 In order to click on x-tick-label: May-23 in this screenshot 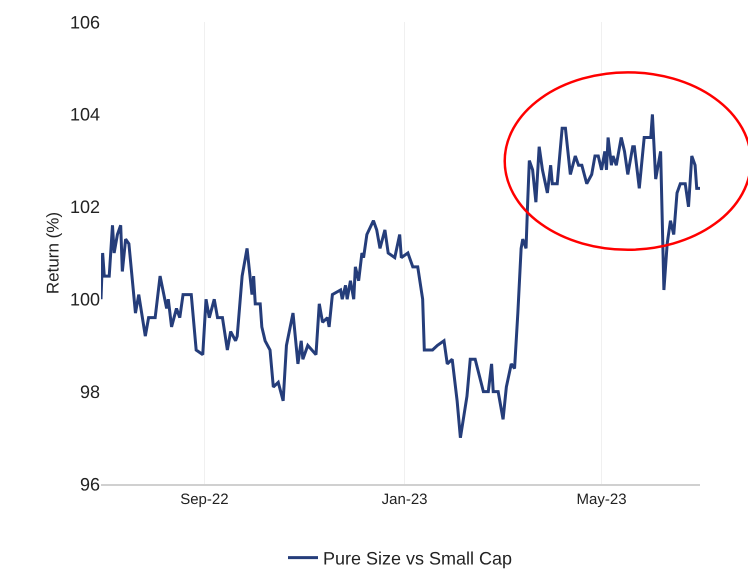, I will do `click(601, 499)`.